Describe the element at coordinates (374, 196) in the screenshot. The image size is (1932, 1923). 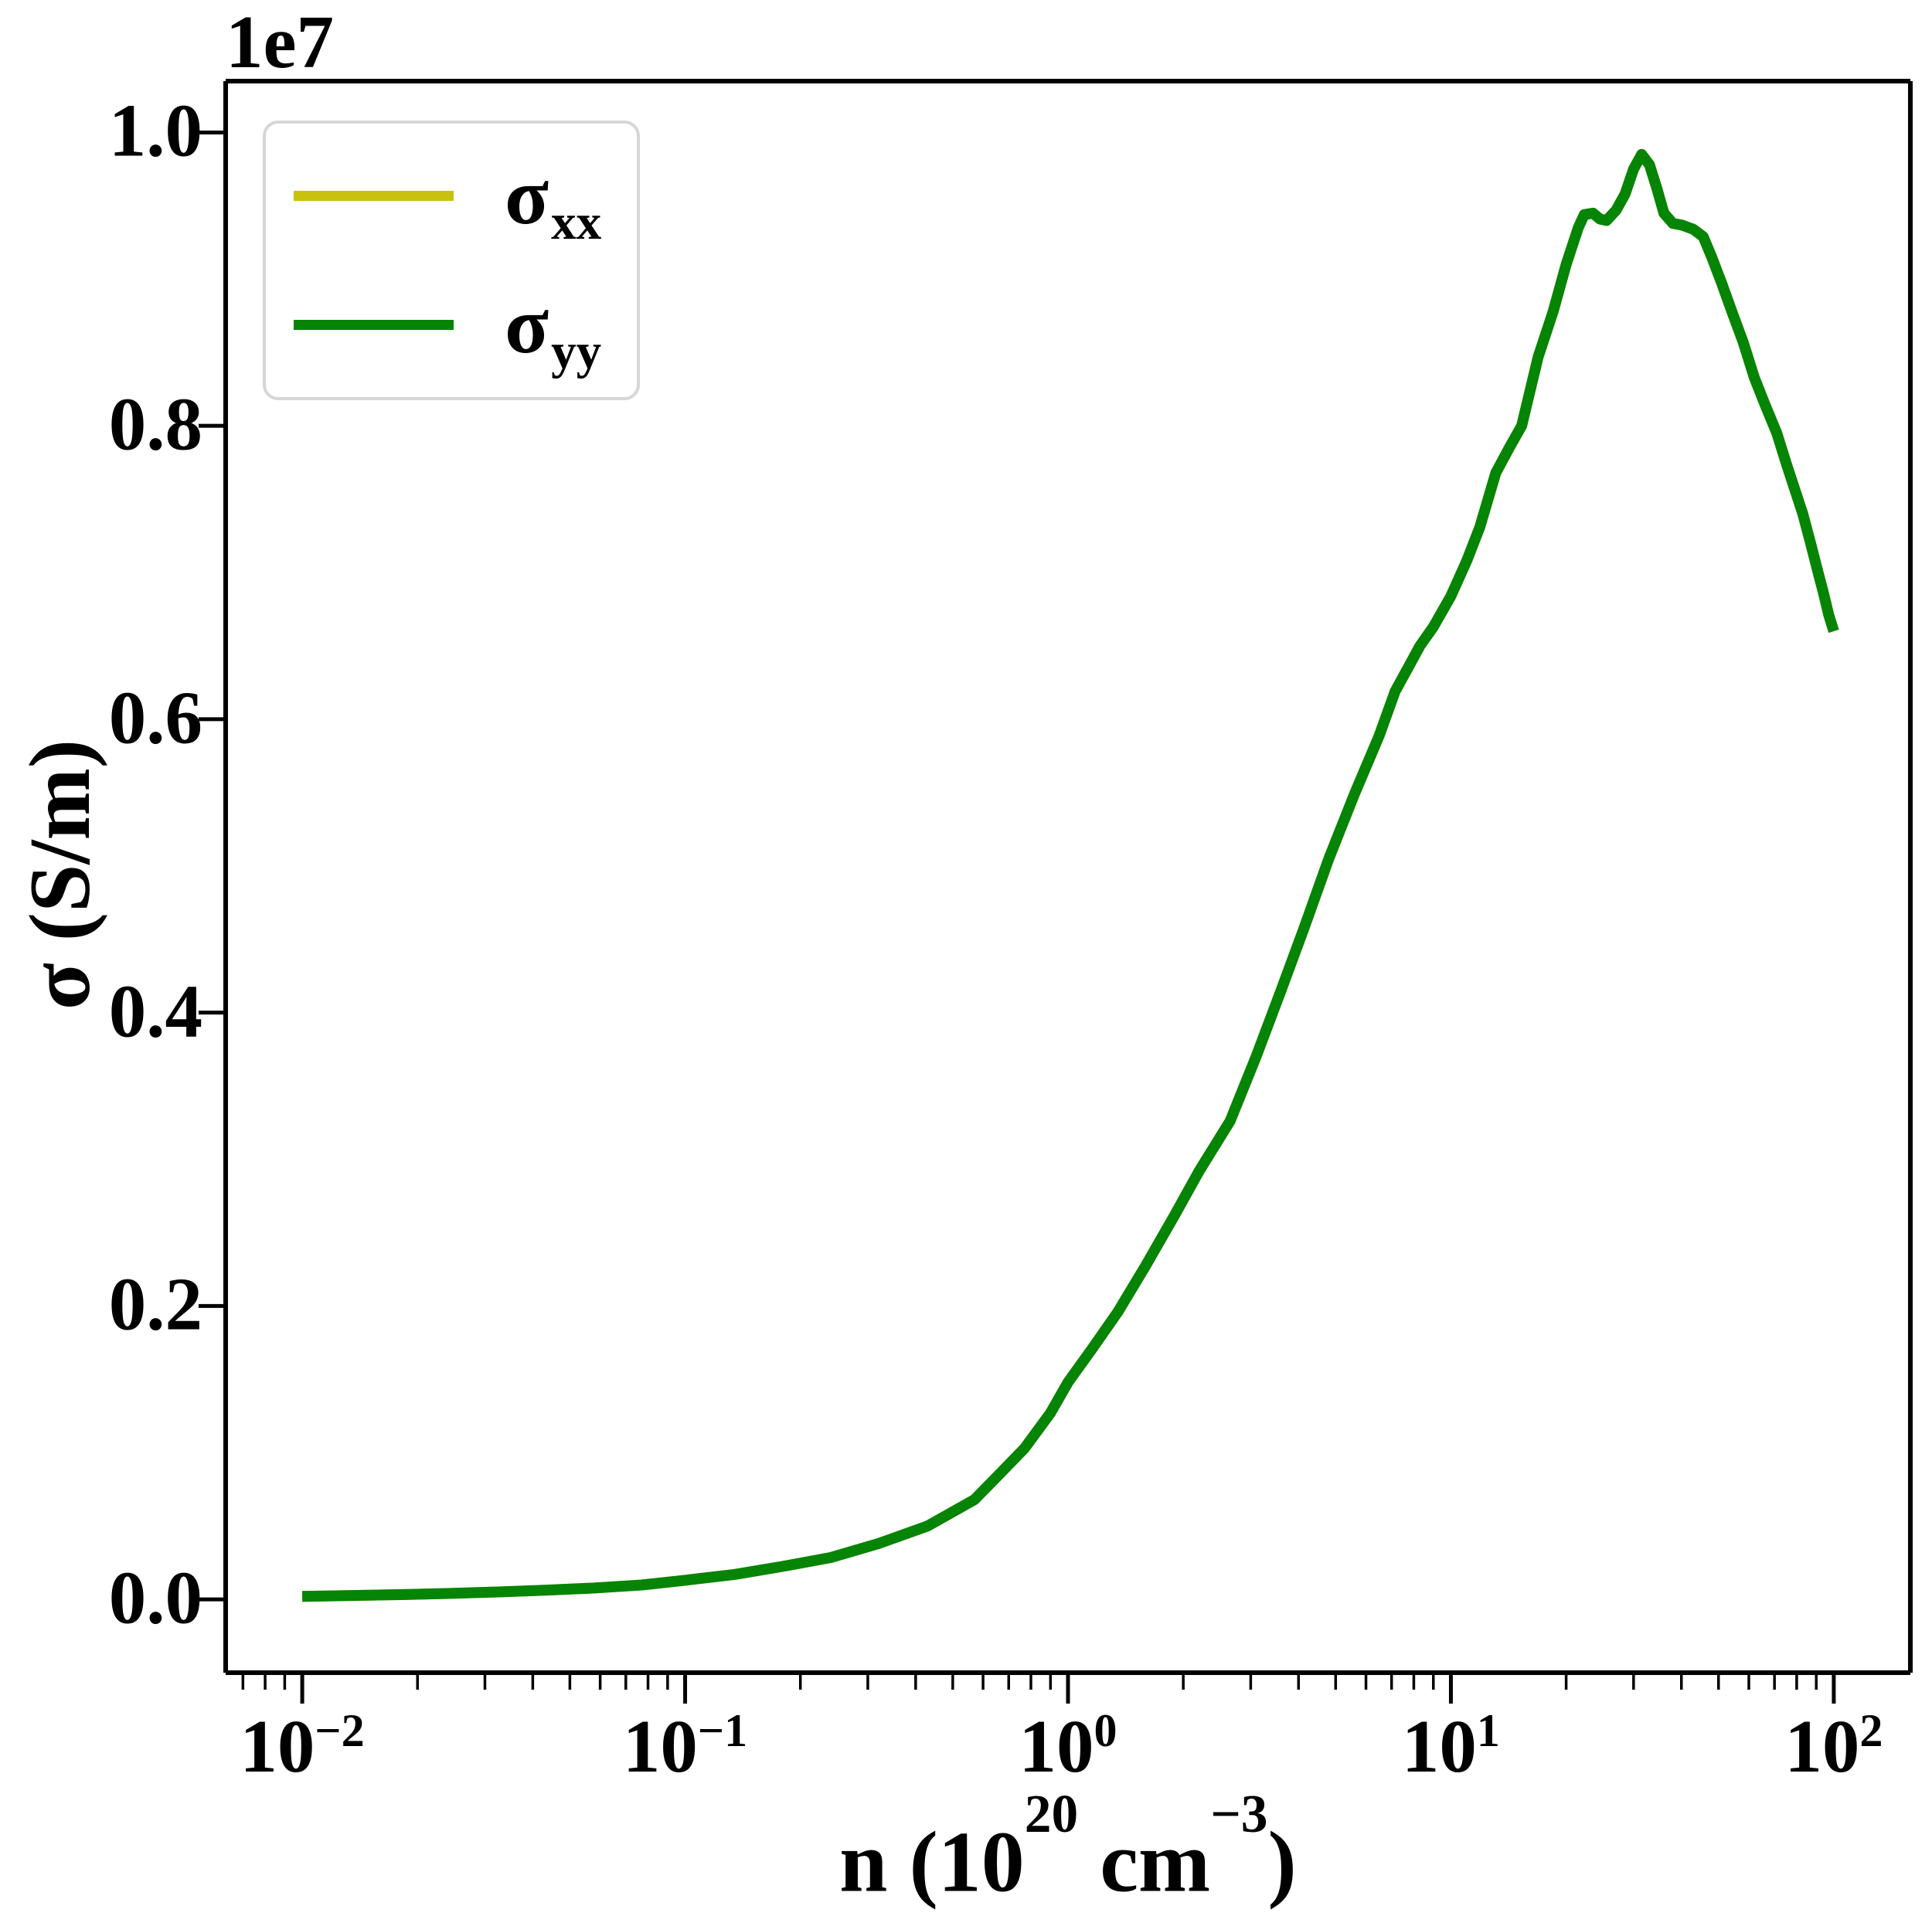
I see `legend-line-sample-sigma-xx` at that location.